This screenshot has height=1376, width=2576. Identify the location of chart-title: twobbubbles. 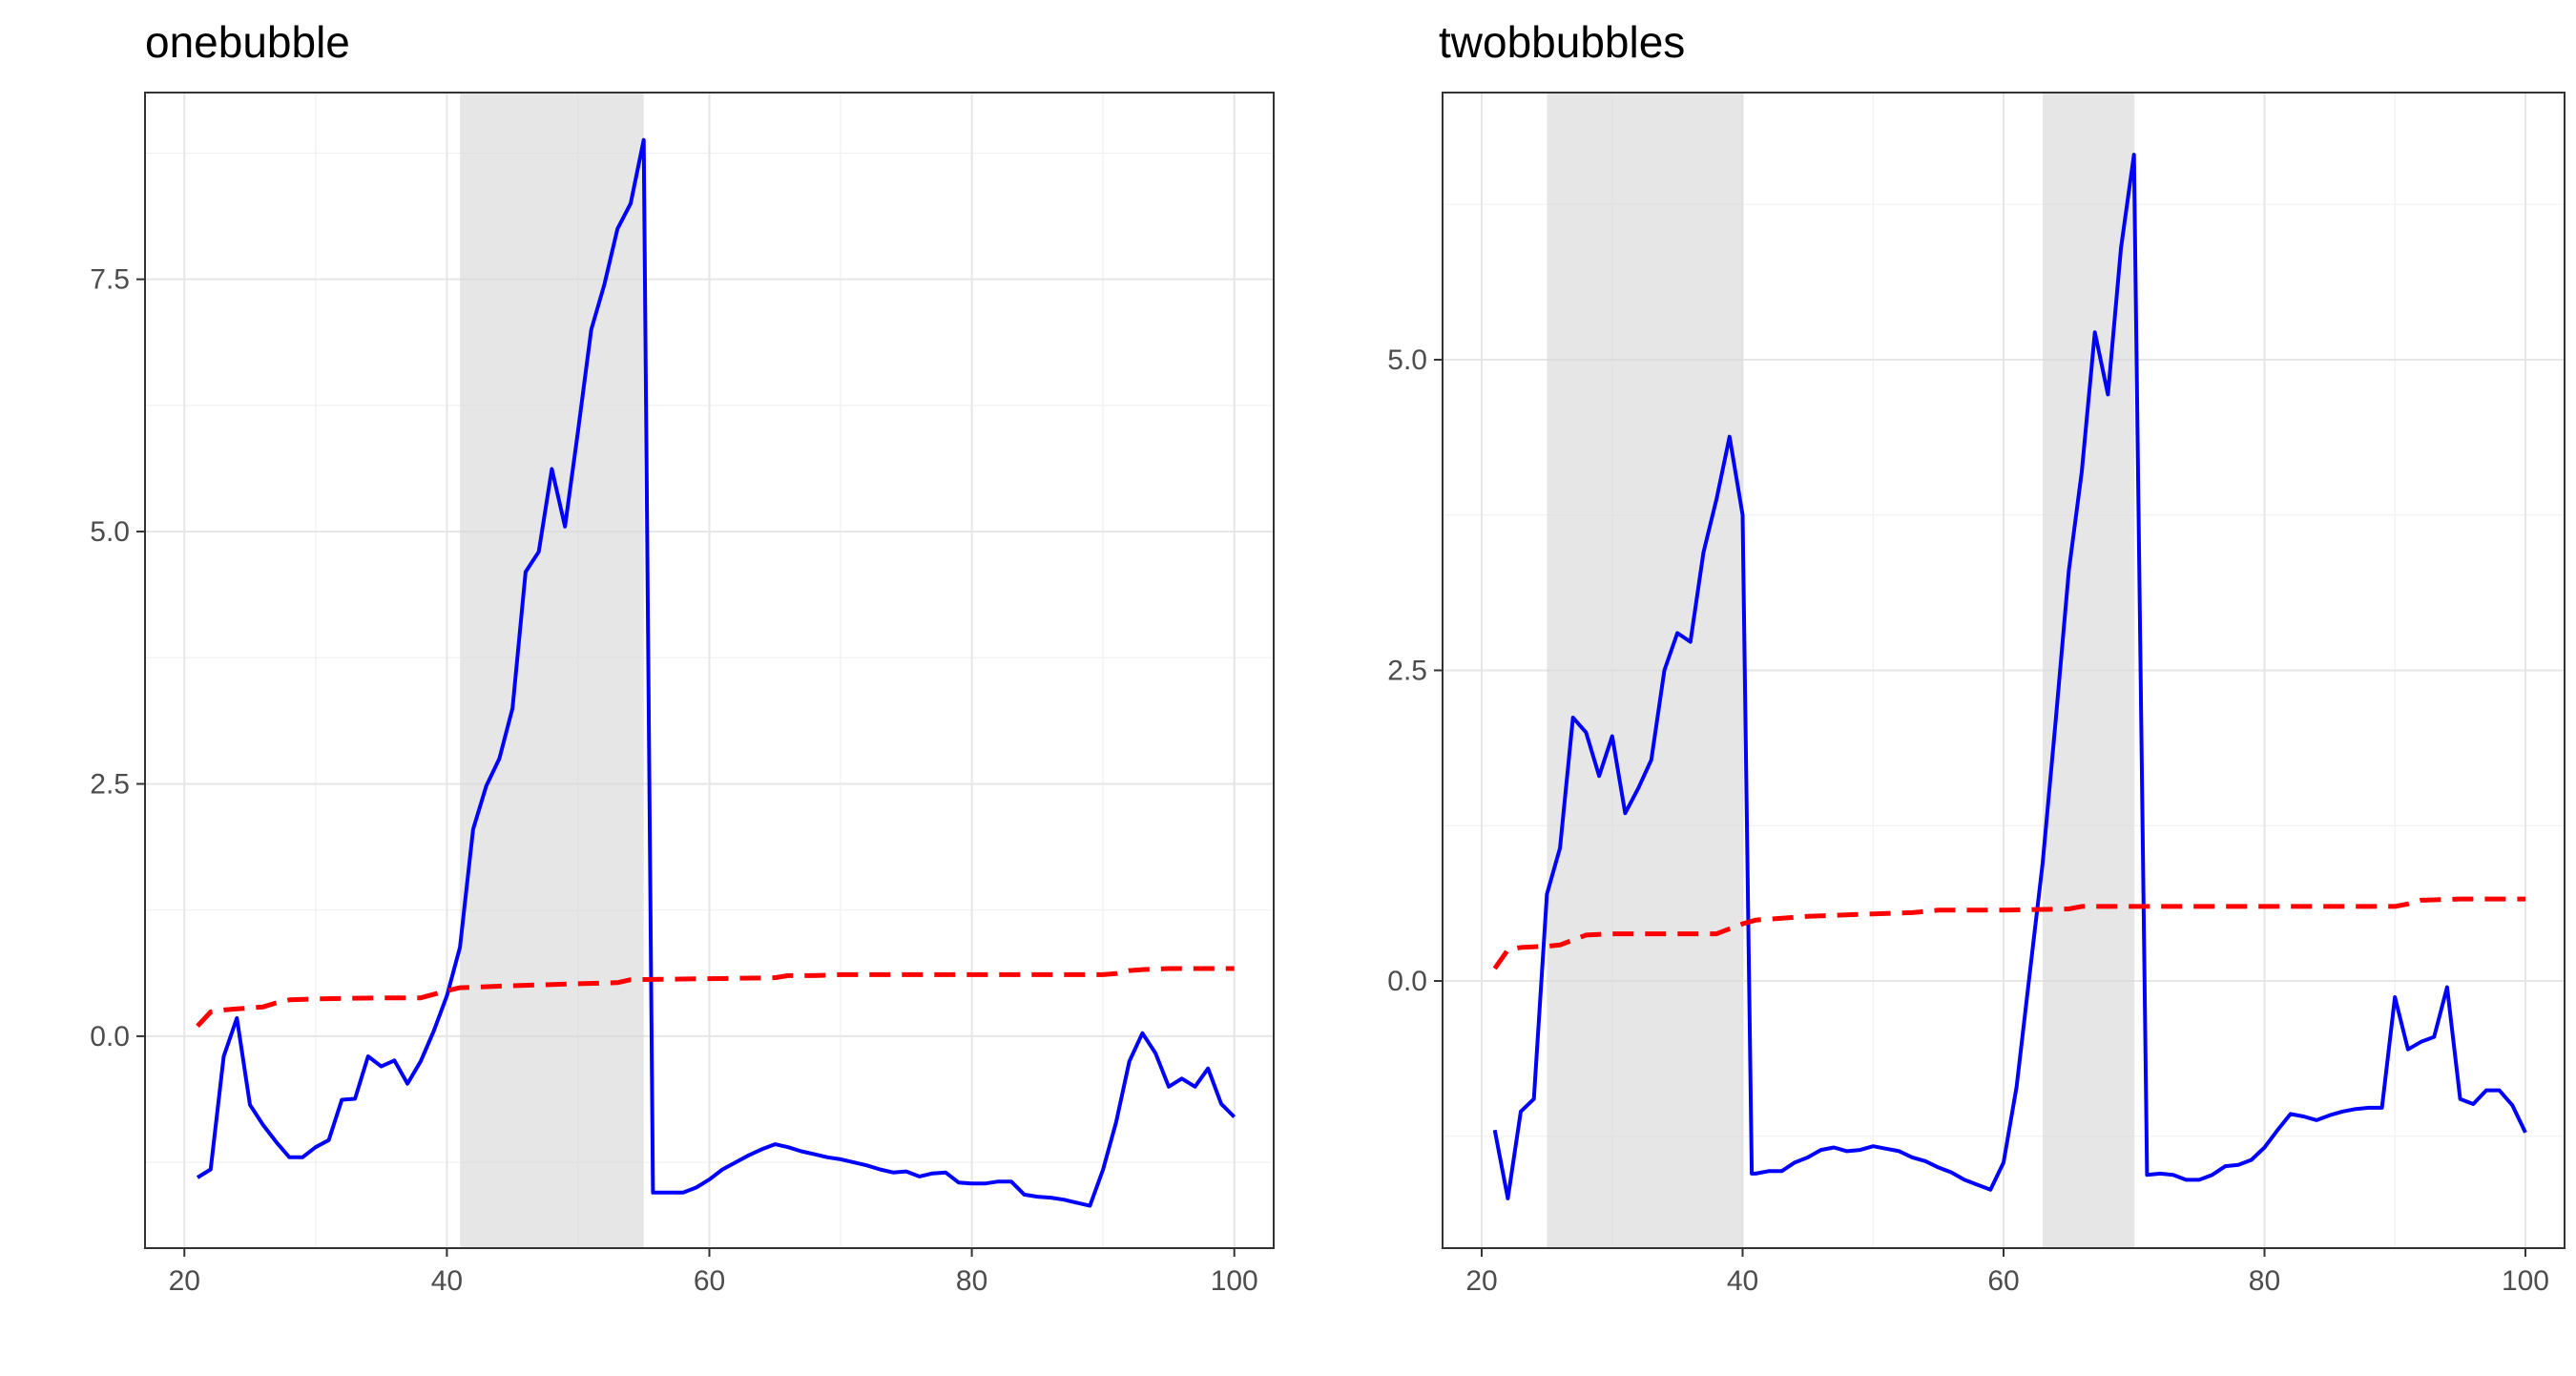
(1562, 42).